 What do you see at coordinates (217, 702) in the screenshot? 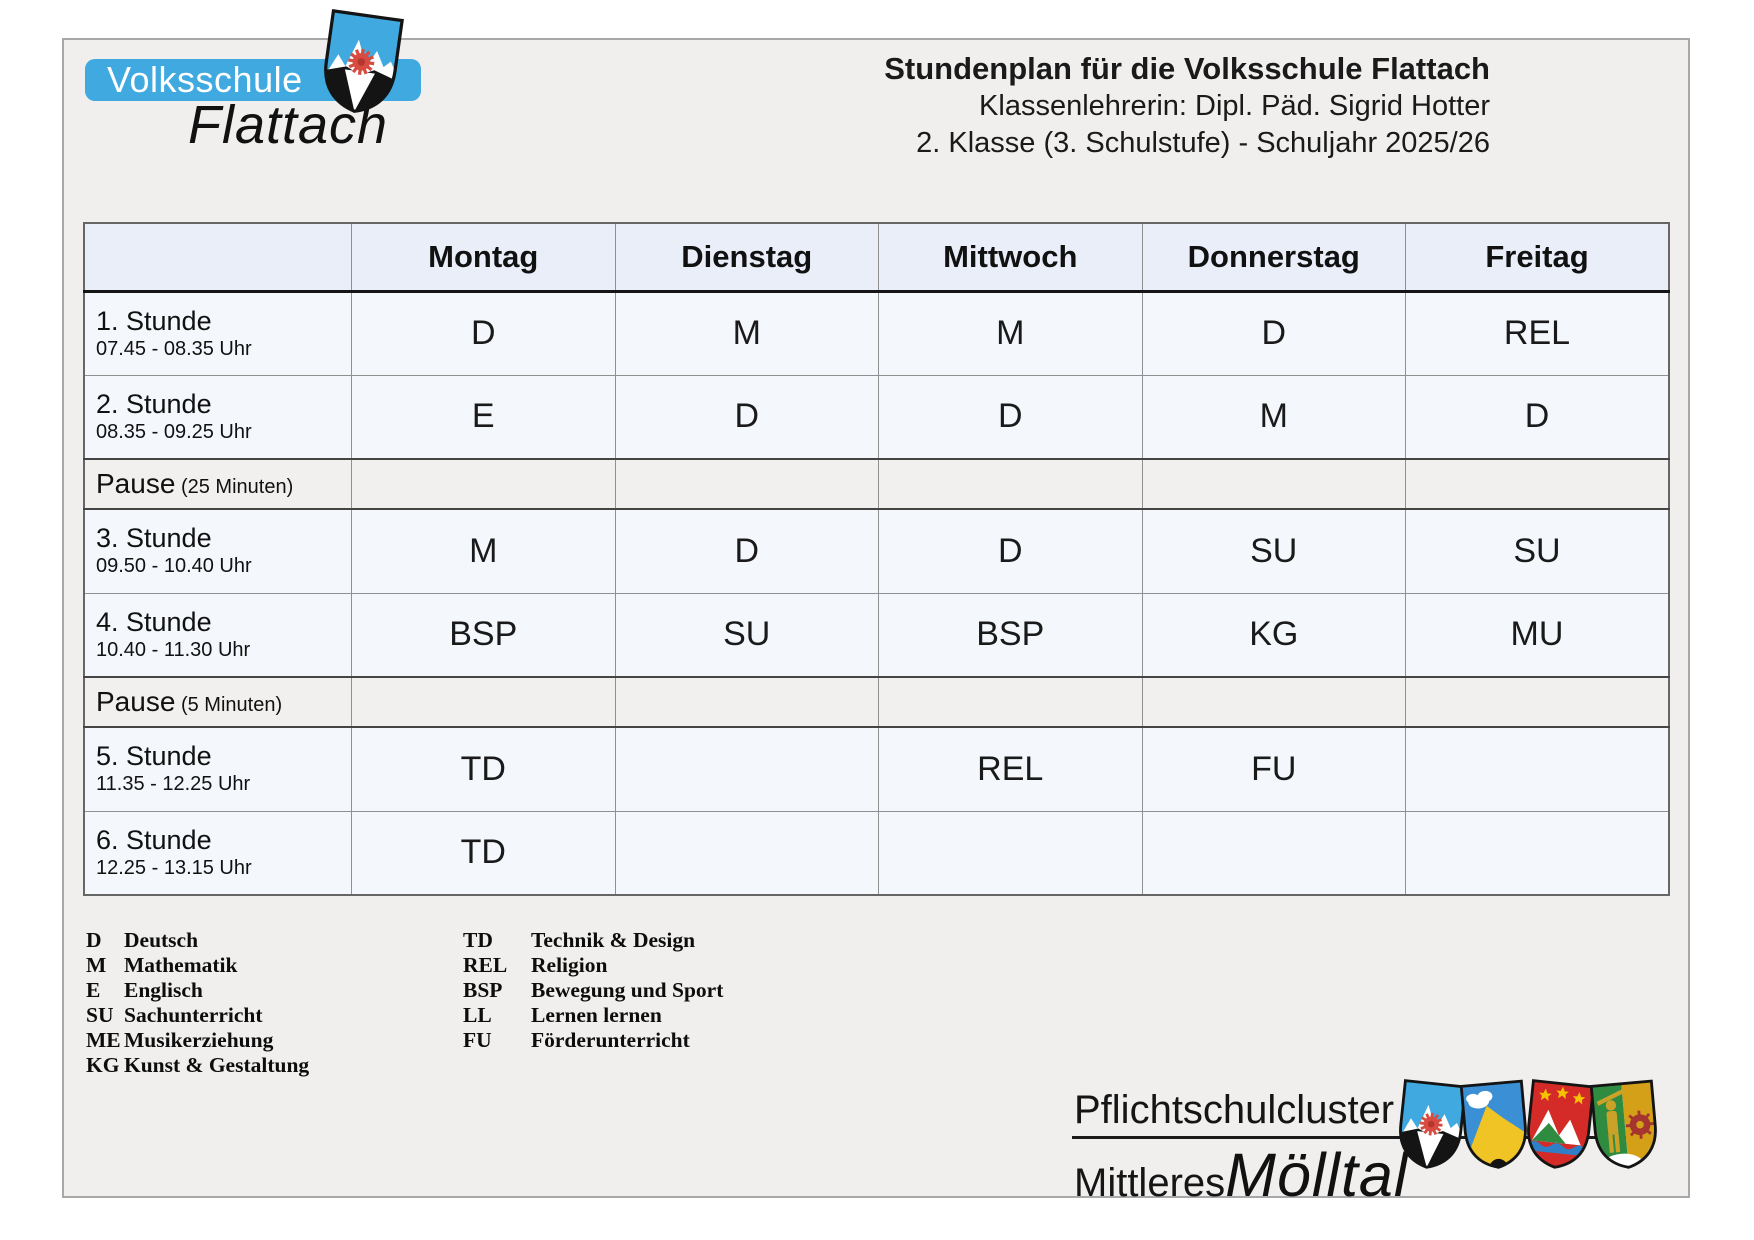
I see `pause-label-cell: Pause (5 Minuten)` at bounding box center [217, 702].